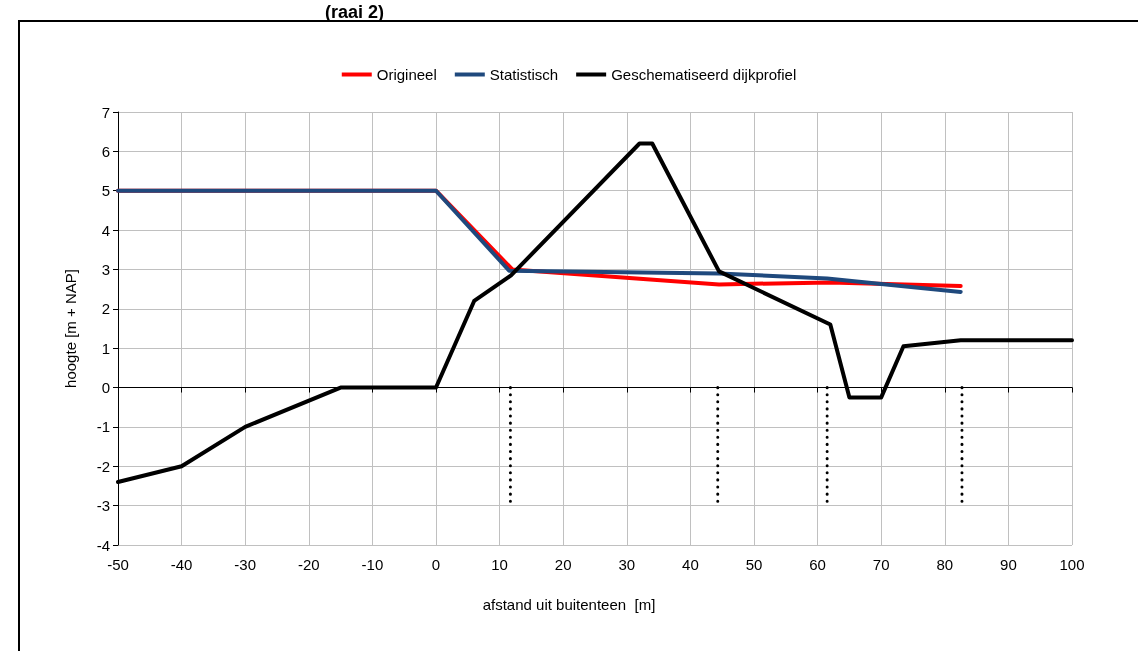 The image size is (1138, 651). I want to click on x-tick-label: -10, so click(372, 564).